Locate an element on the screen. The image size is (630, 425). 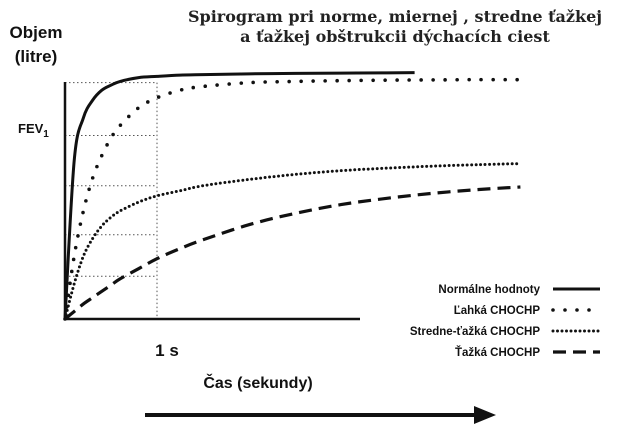
y-tick-fev1: FEV1 is located at coordinates (33, 130).